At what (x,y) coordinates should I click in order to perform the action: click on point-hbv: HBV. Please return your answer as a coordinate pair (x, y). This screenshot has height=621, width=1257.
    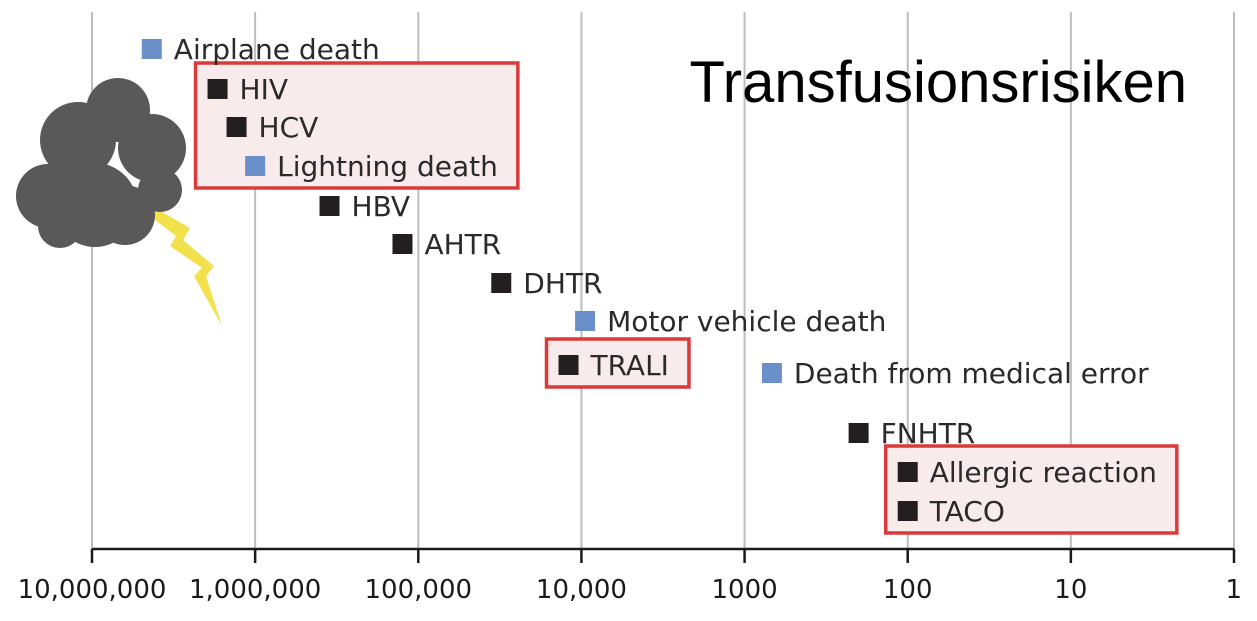
    Looking at the image, I should click on (365, 206).